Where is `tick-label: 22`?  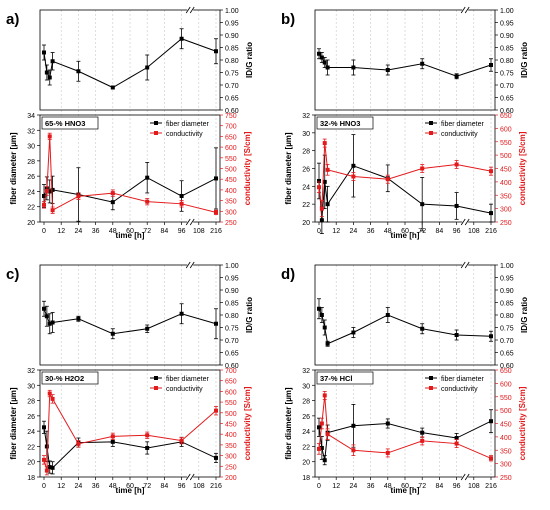 tick-label: 22 is located at coordinates (31, 447).